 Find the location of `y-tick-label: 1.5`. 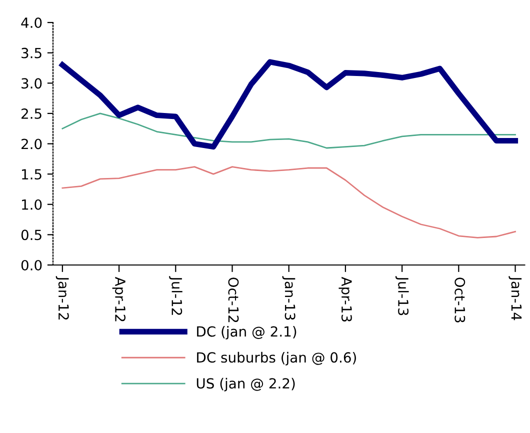

y-tick-label: 1.5 is located at coordinates (32, 174).